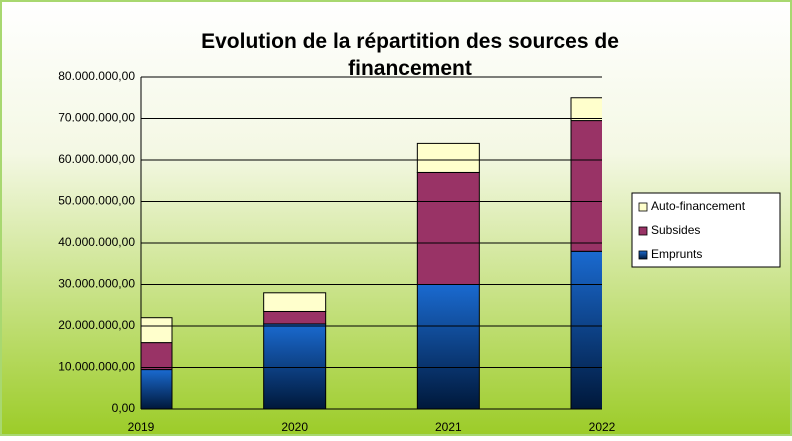  I want to click on x-tick-label: 2022, so click(602, 427).